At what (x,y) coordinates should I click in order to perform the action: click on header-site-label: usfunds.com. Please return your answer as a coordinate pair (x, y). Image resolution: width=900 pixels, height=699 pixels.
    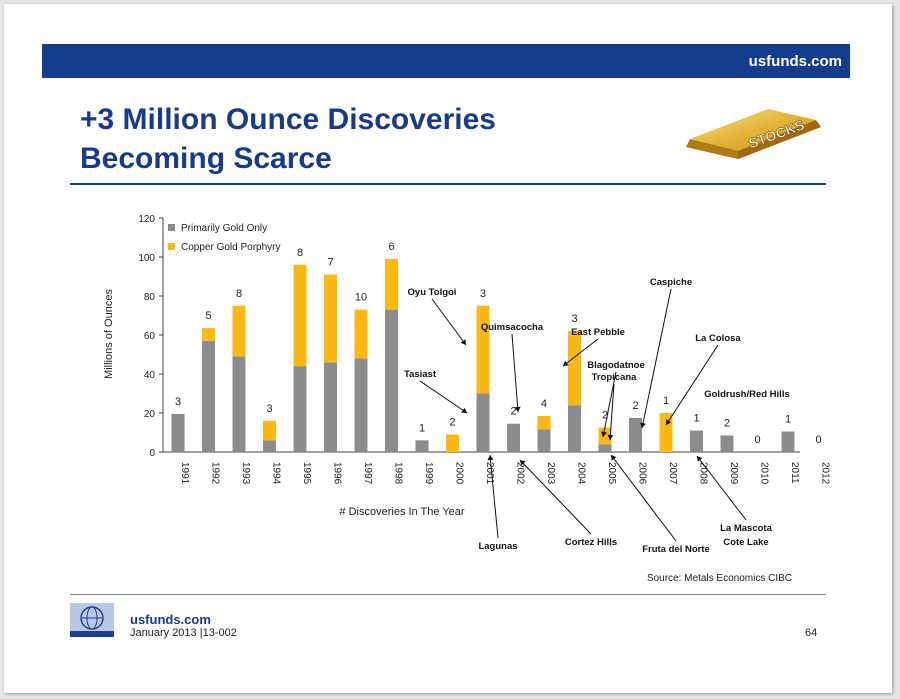
    Looking at the image, I should click on (795, 61).